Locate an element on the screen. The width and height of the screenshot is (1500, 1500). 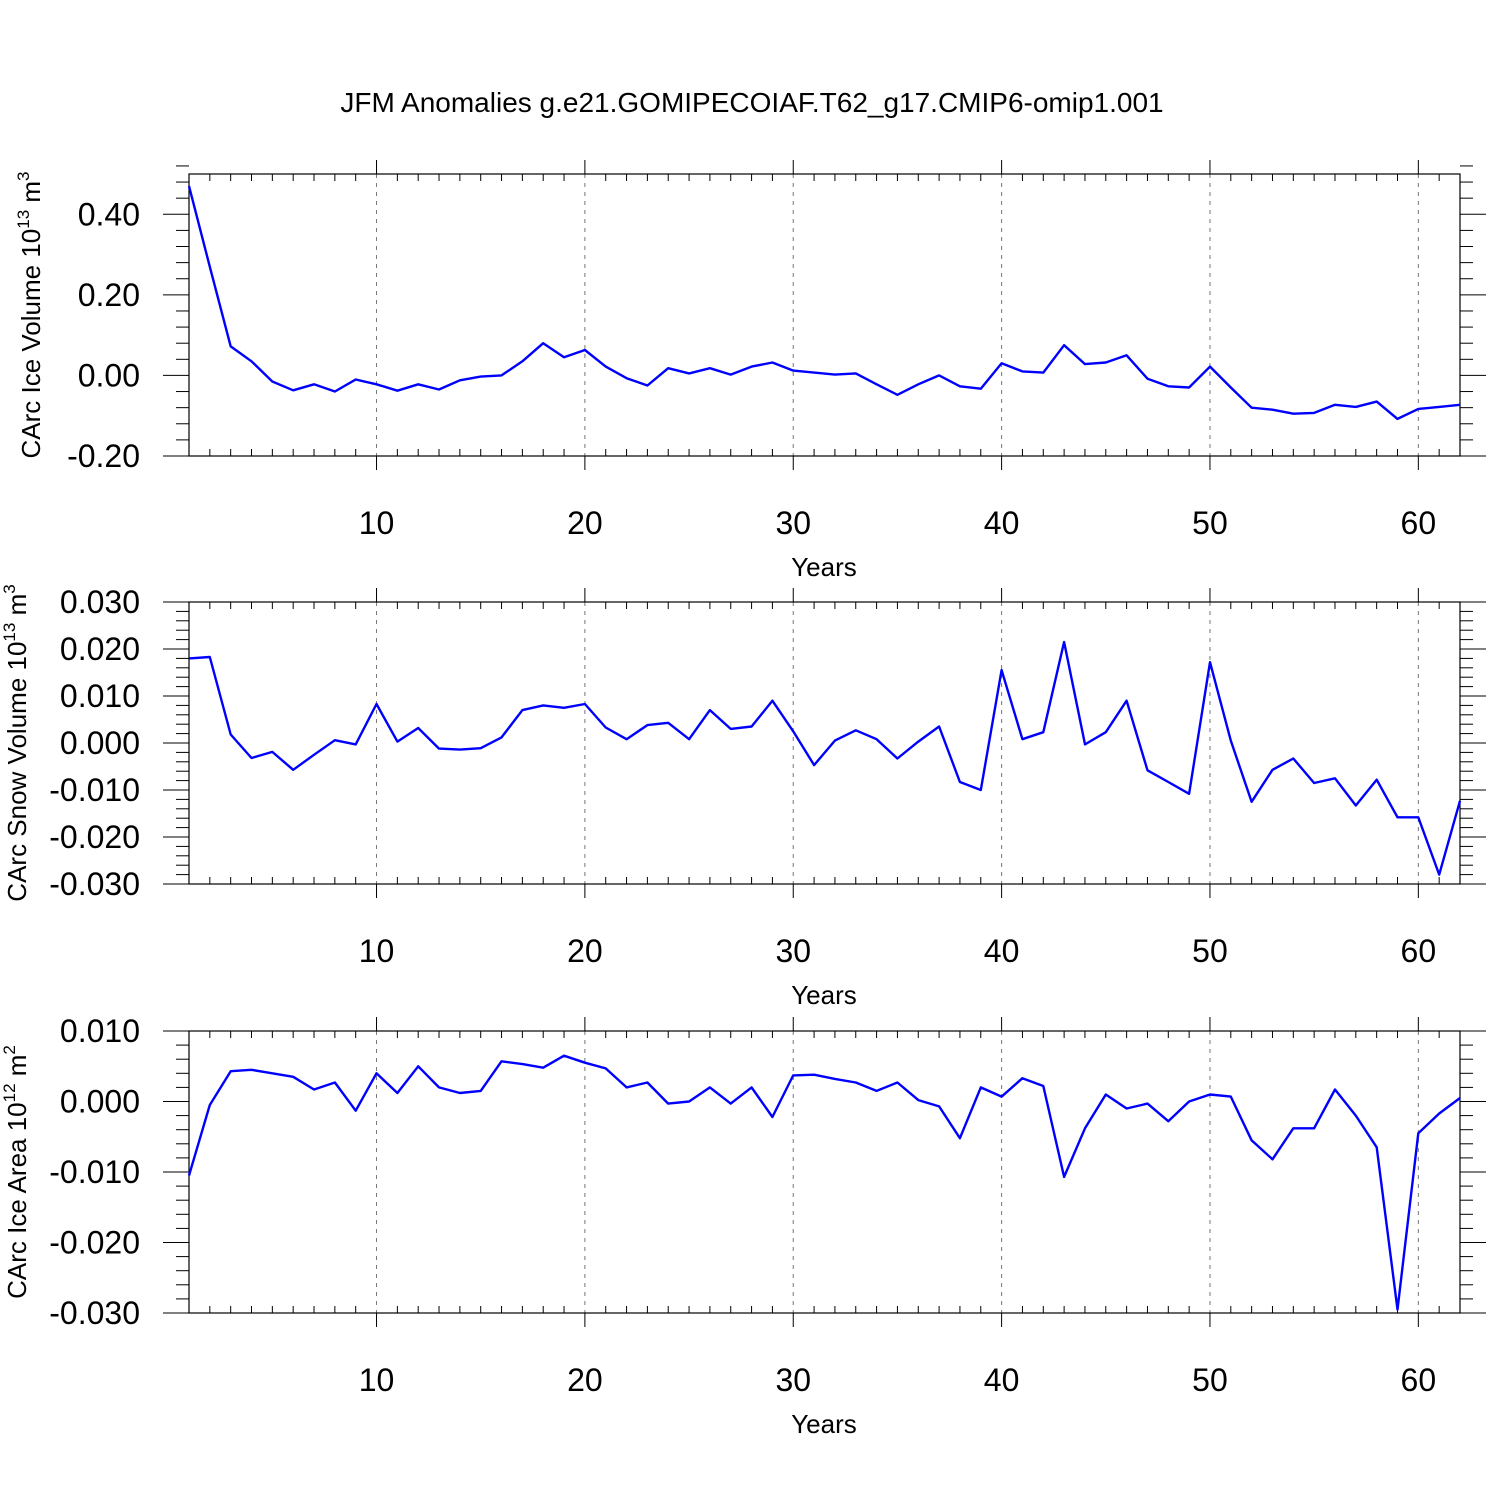
y-tick-label: -0.20 is located at coordinates (103, 456).